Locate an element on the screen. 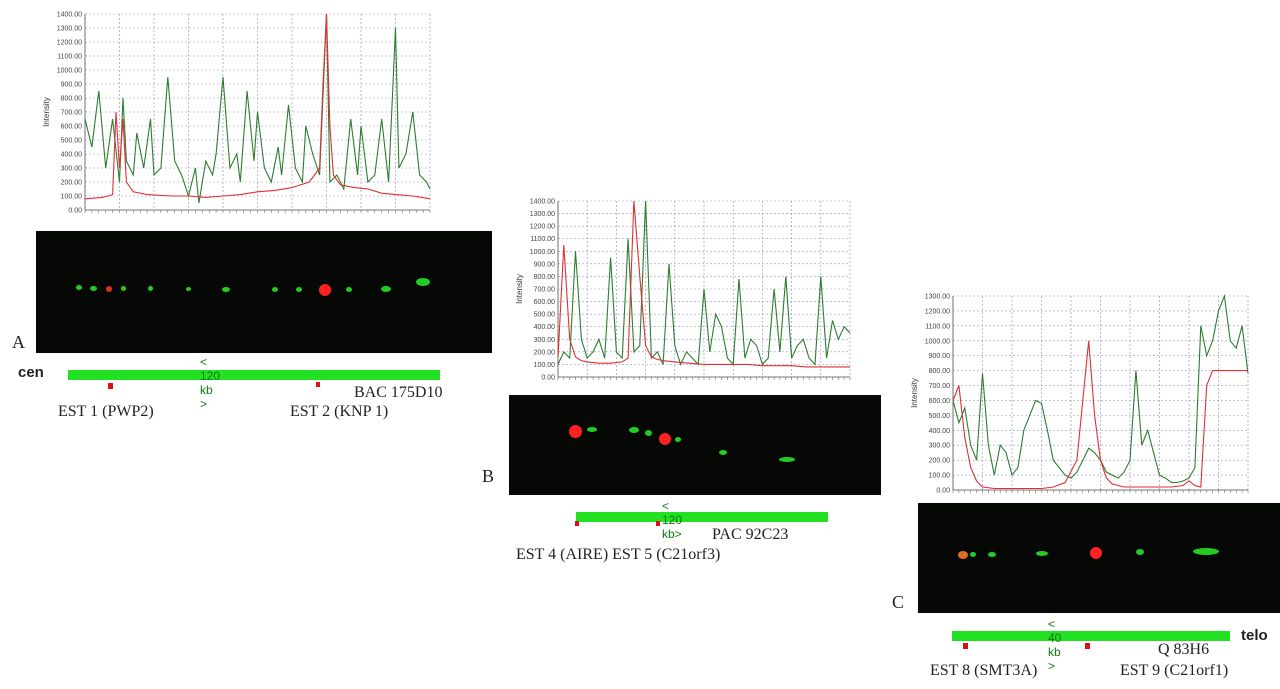 This screenshot has width=1280, height=689. panel-label-b: B is located at coordinates (488, 476).